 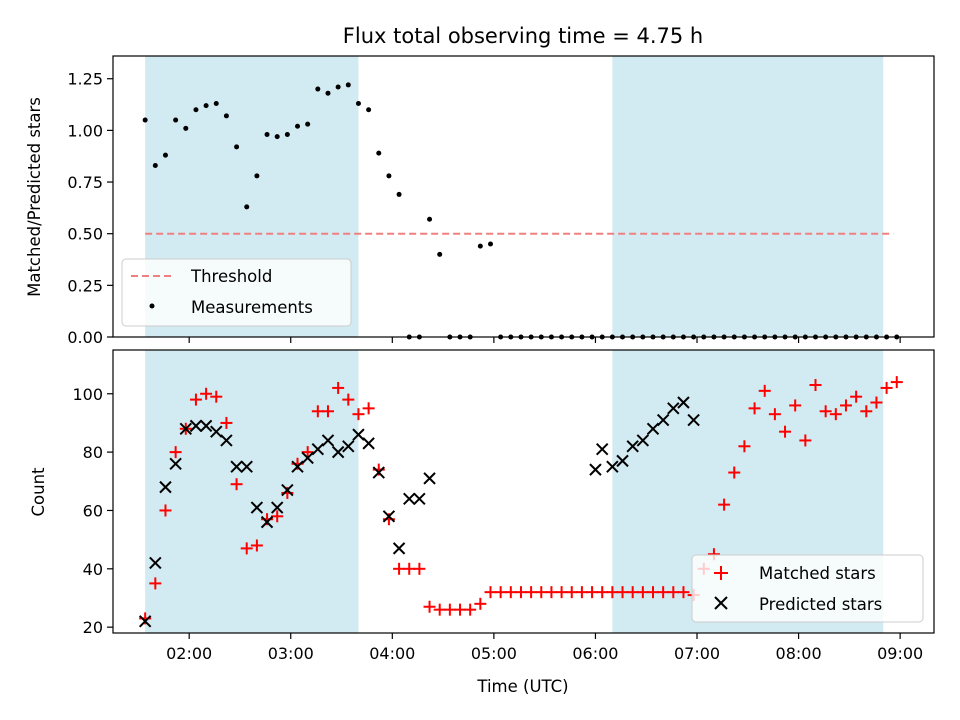 I want to click on bottom-legend: Matched stars Predicted stars, so click(x=807, y=588).